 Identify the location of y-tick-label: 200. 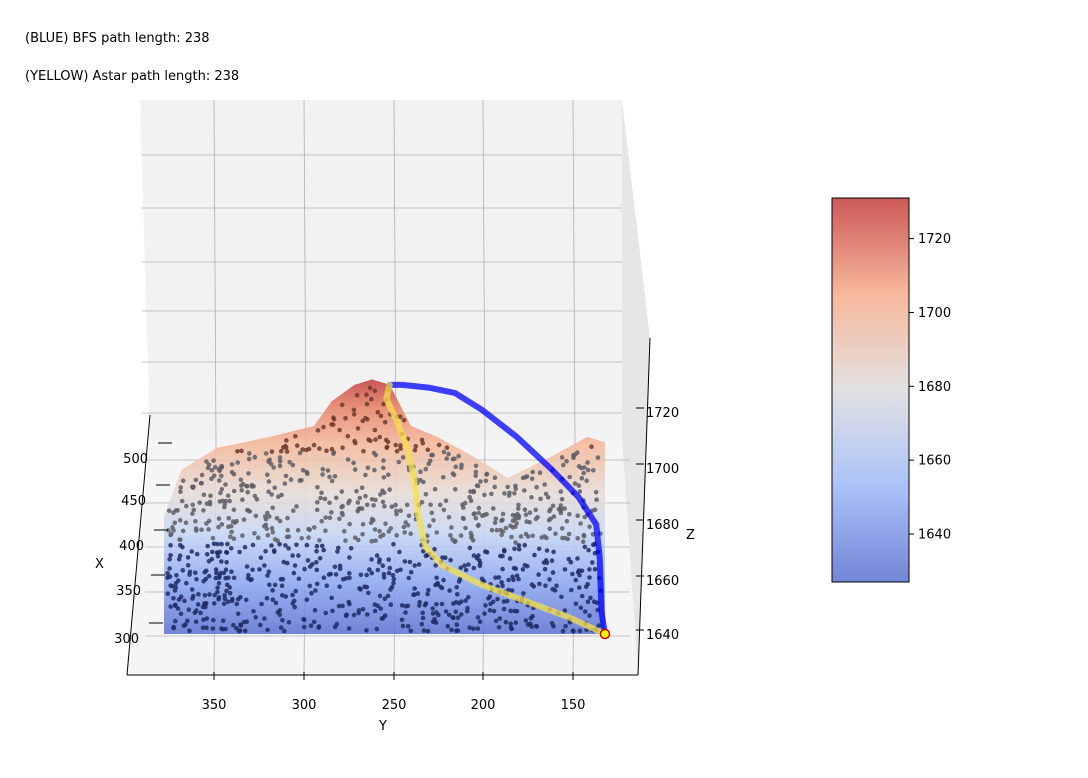
(483, 705).